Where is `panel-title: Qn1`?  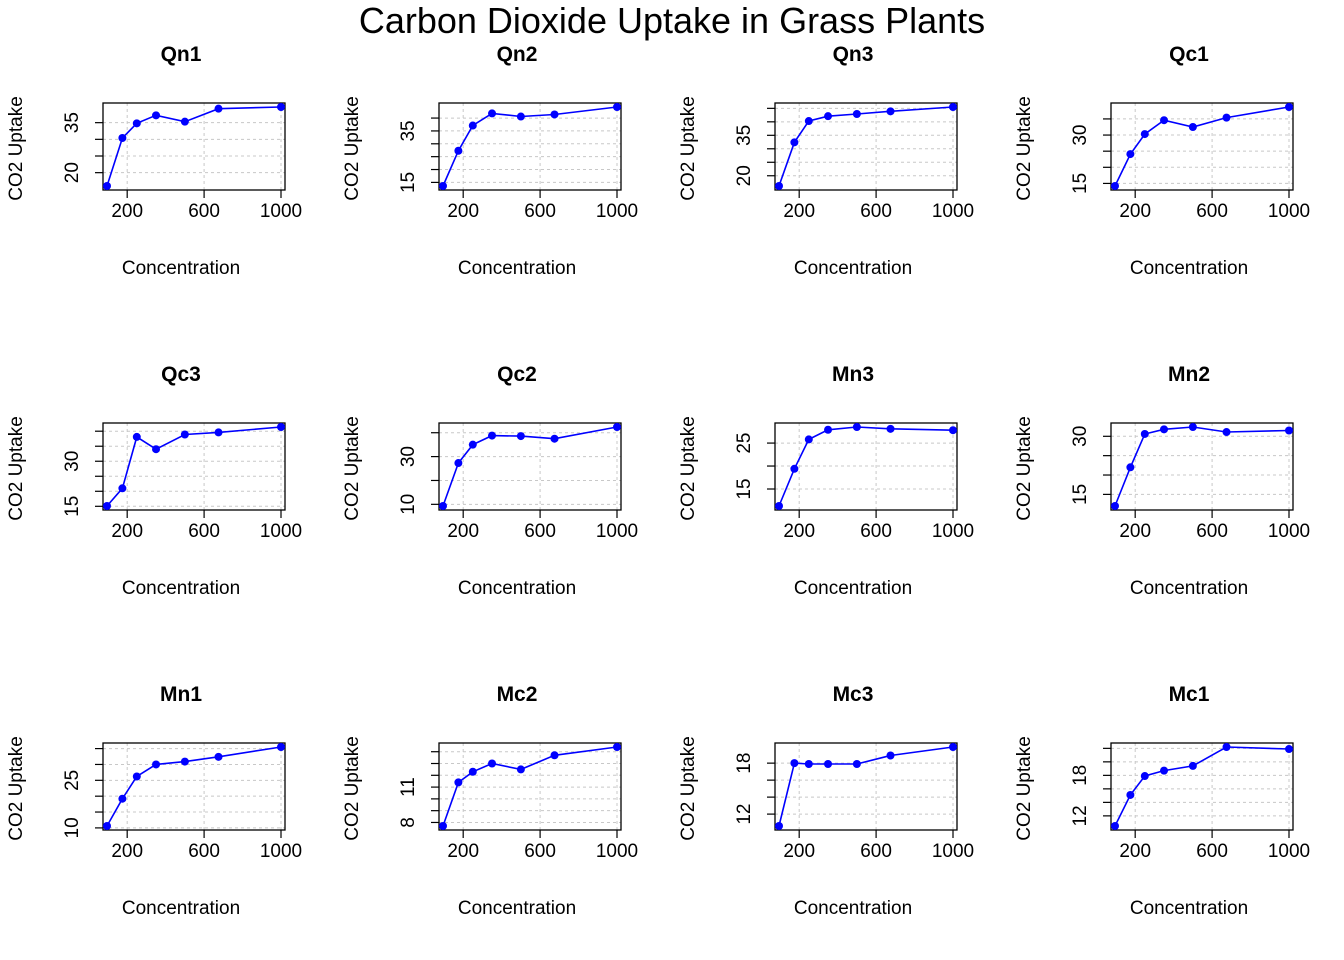
panel-title: Qn1 is located at coordinates (181, 54).